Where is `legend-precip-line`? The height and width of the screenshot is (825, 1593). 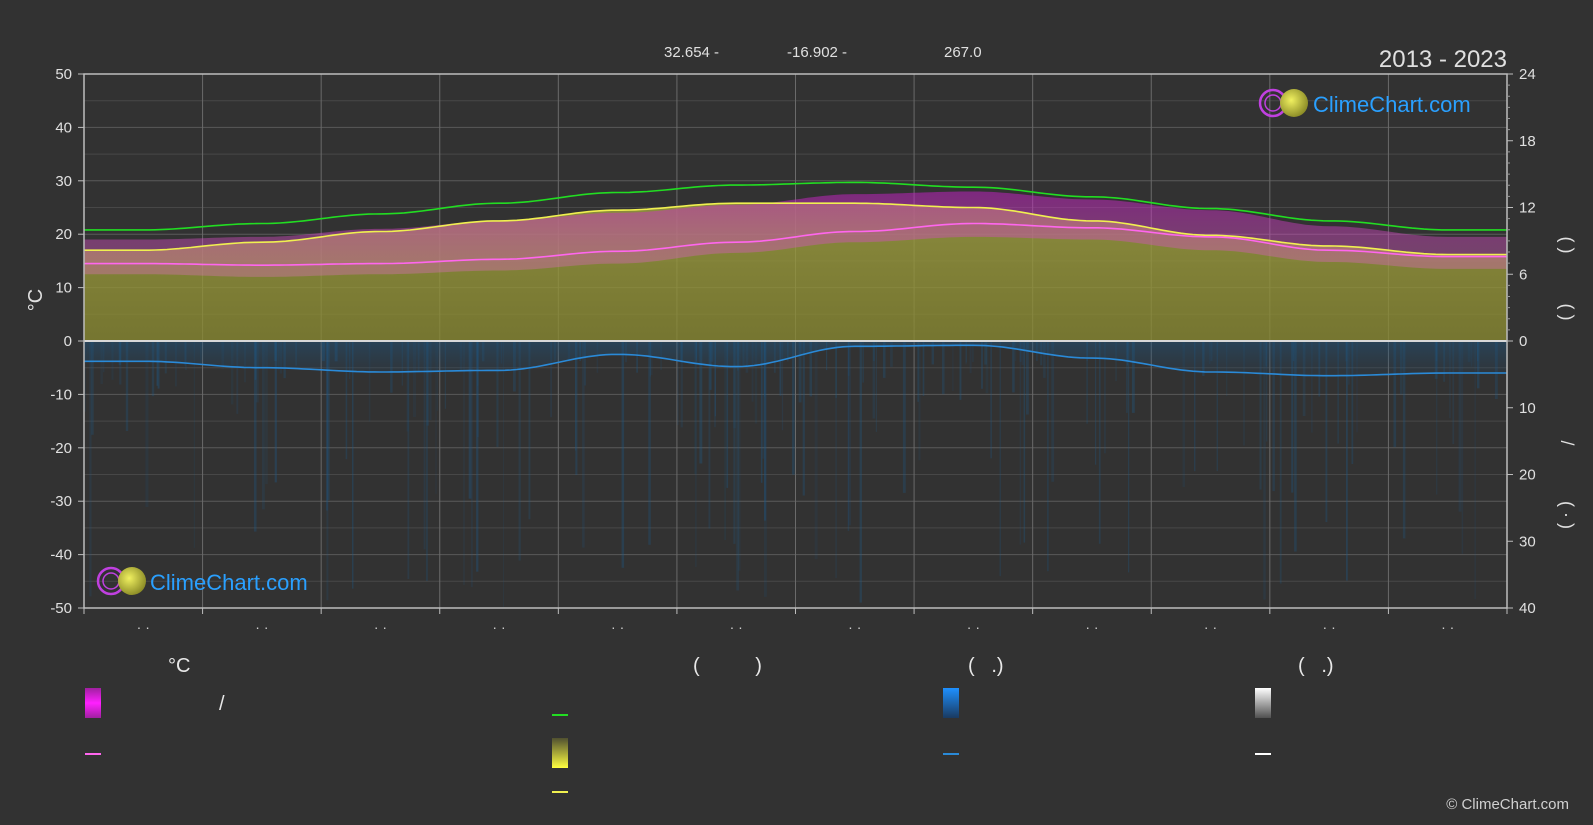 legend-precip-line is located at coordinates (951, 754).